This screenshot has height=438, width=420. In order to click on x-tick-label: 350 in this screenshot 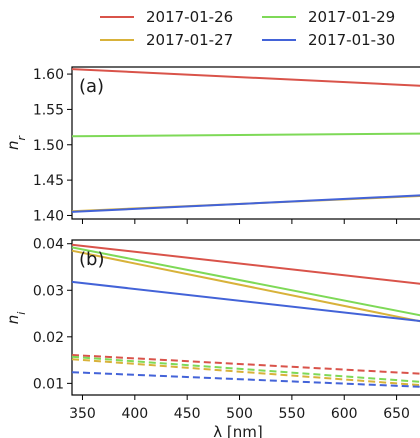, I will do `click(82, 414)`.